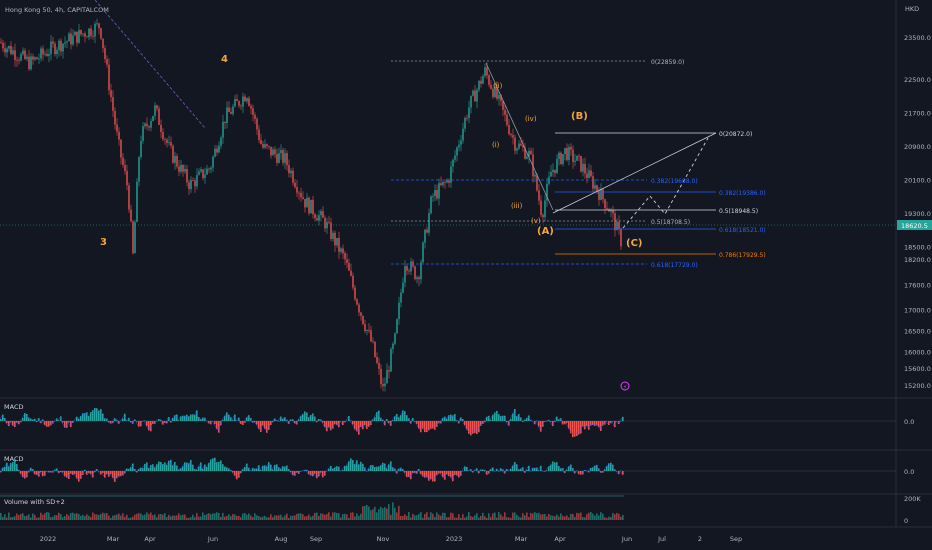  What do you see at coordinates (224, 59) in the screenshot?
I see `wave-label-4: 4` at bounding box center [224, 59].